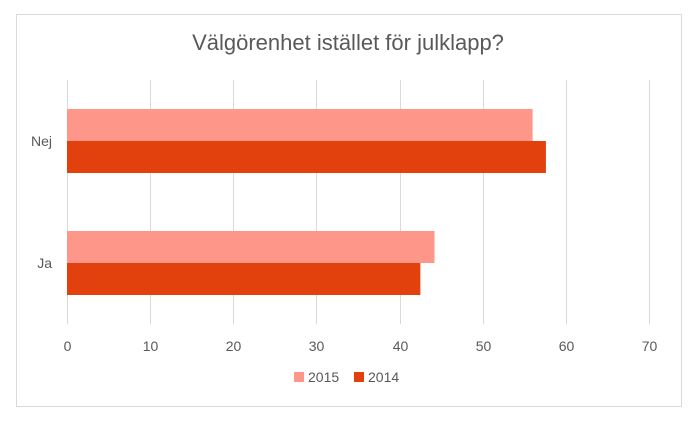 The height and width of the screenshot is (423, 700). I want to click on legend: 2015 2014, so click(346, 377).